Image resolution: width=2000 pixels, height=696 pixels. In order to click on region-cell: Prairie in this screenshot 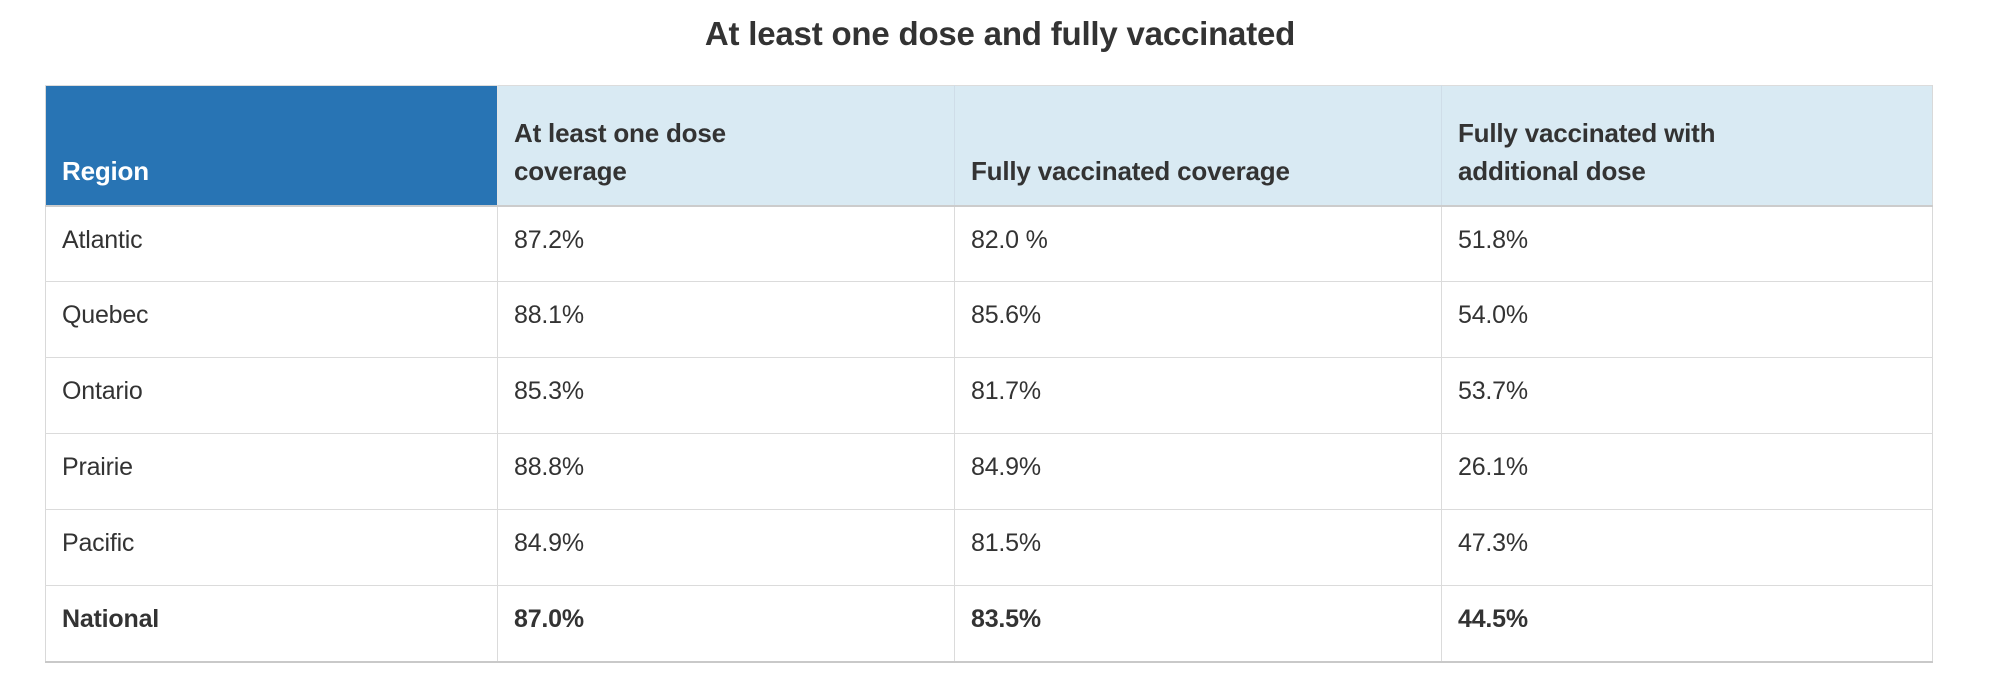, I will do `click(271, 471)`.